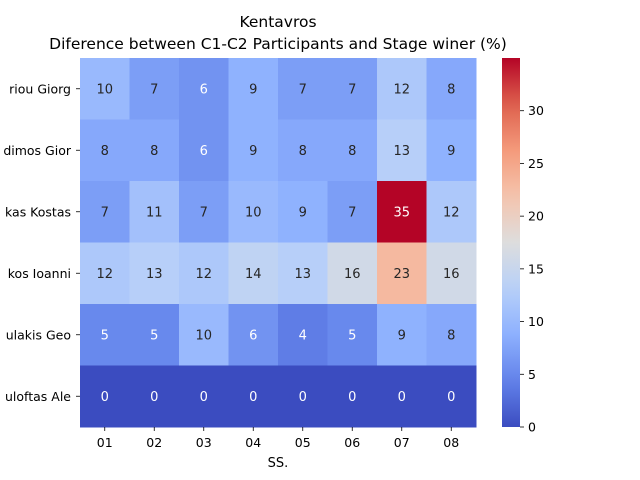  What do you see at coordinates (38, 396) in the screenshot?
I see `y-tick-label: uloftas Ale` at bounding box center [38, 396].